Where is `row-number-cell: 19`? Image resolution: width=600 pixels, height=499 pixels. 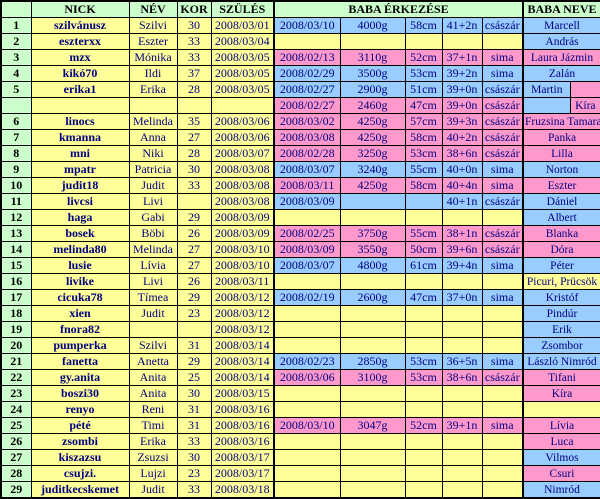
row-number-cell: 19 is located at coordinates (16, 329).